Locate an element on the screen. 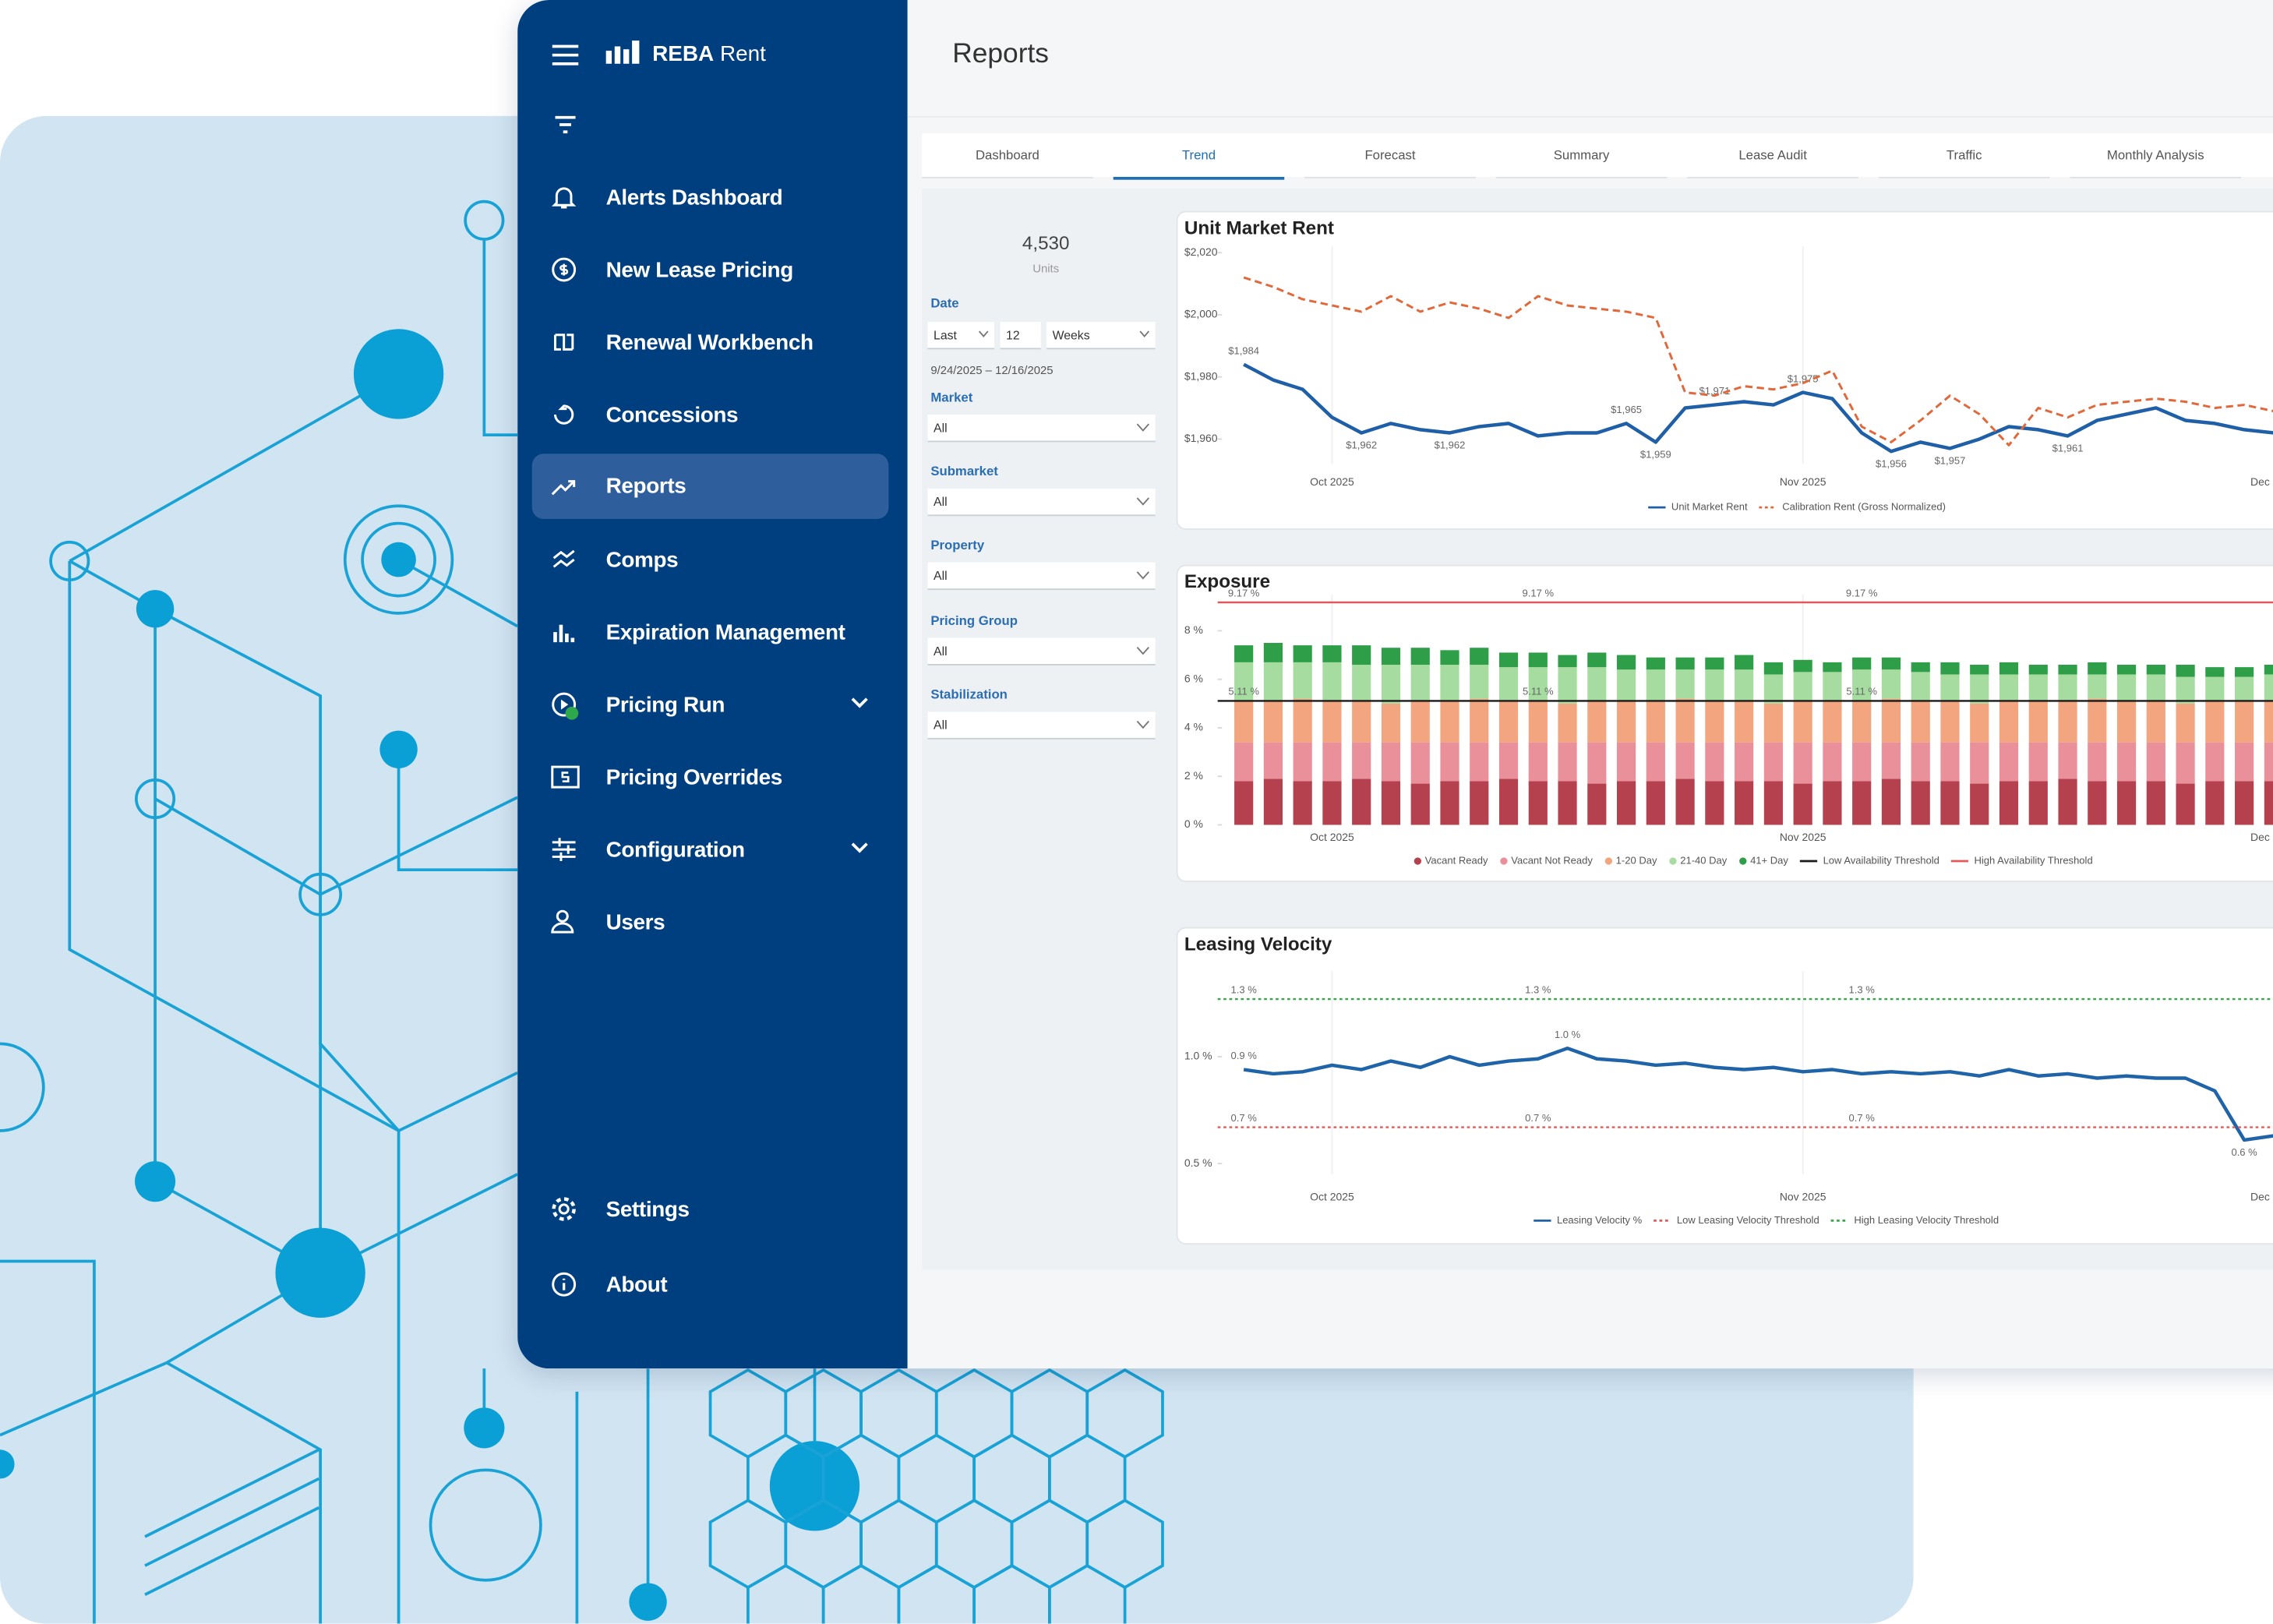  nav-label: Alerts Dashboard is located at coordinates (694, 197).